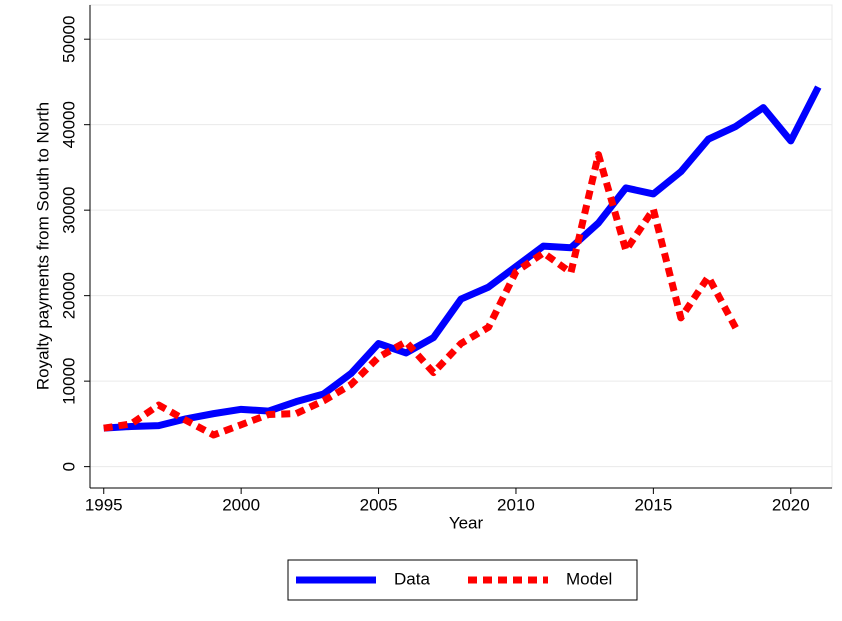 The height and width of the screenshot is (621, 842). I want to click on x-tick-label: 2005, so click(379, 504).